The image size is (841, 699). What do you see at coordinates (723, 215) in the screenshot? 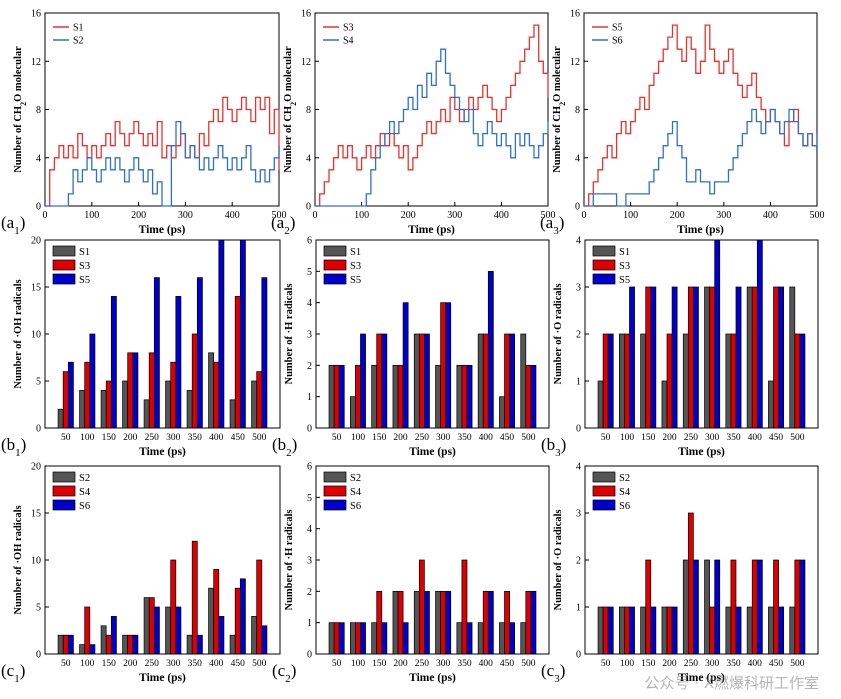
I see `x-tick-label: 300` at bounding box center [723, 215].